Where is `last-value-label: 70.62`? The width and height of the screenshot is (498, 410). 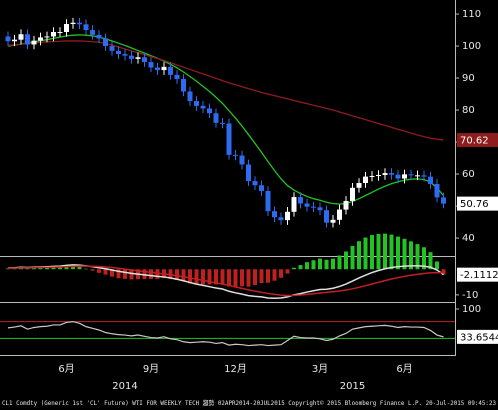
last-value-label: 70.62 is located at coordinates (474, 141).